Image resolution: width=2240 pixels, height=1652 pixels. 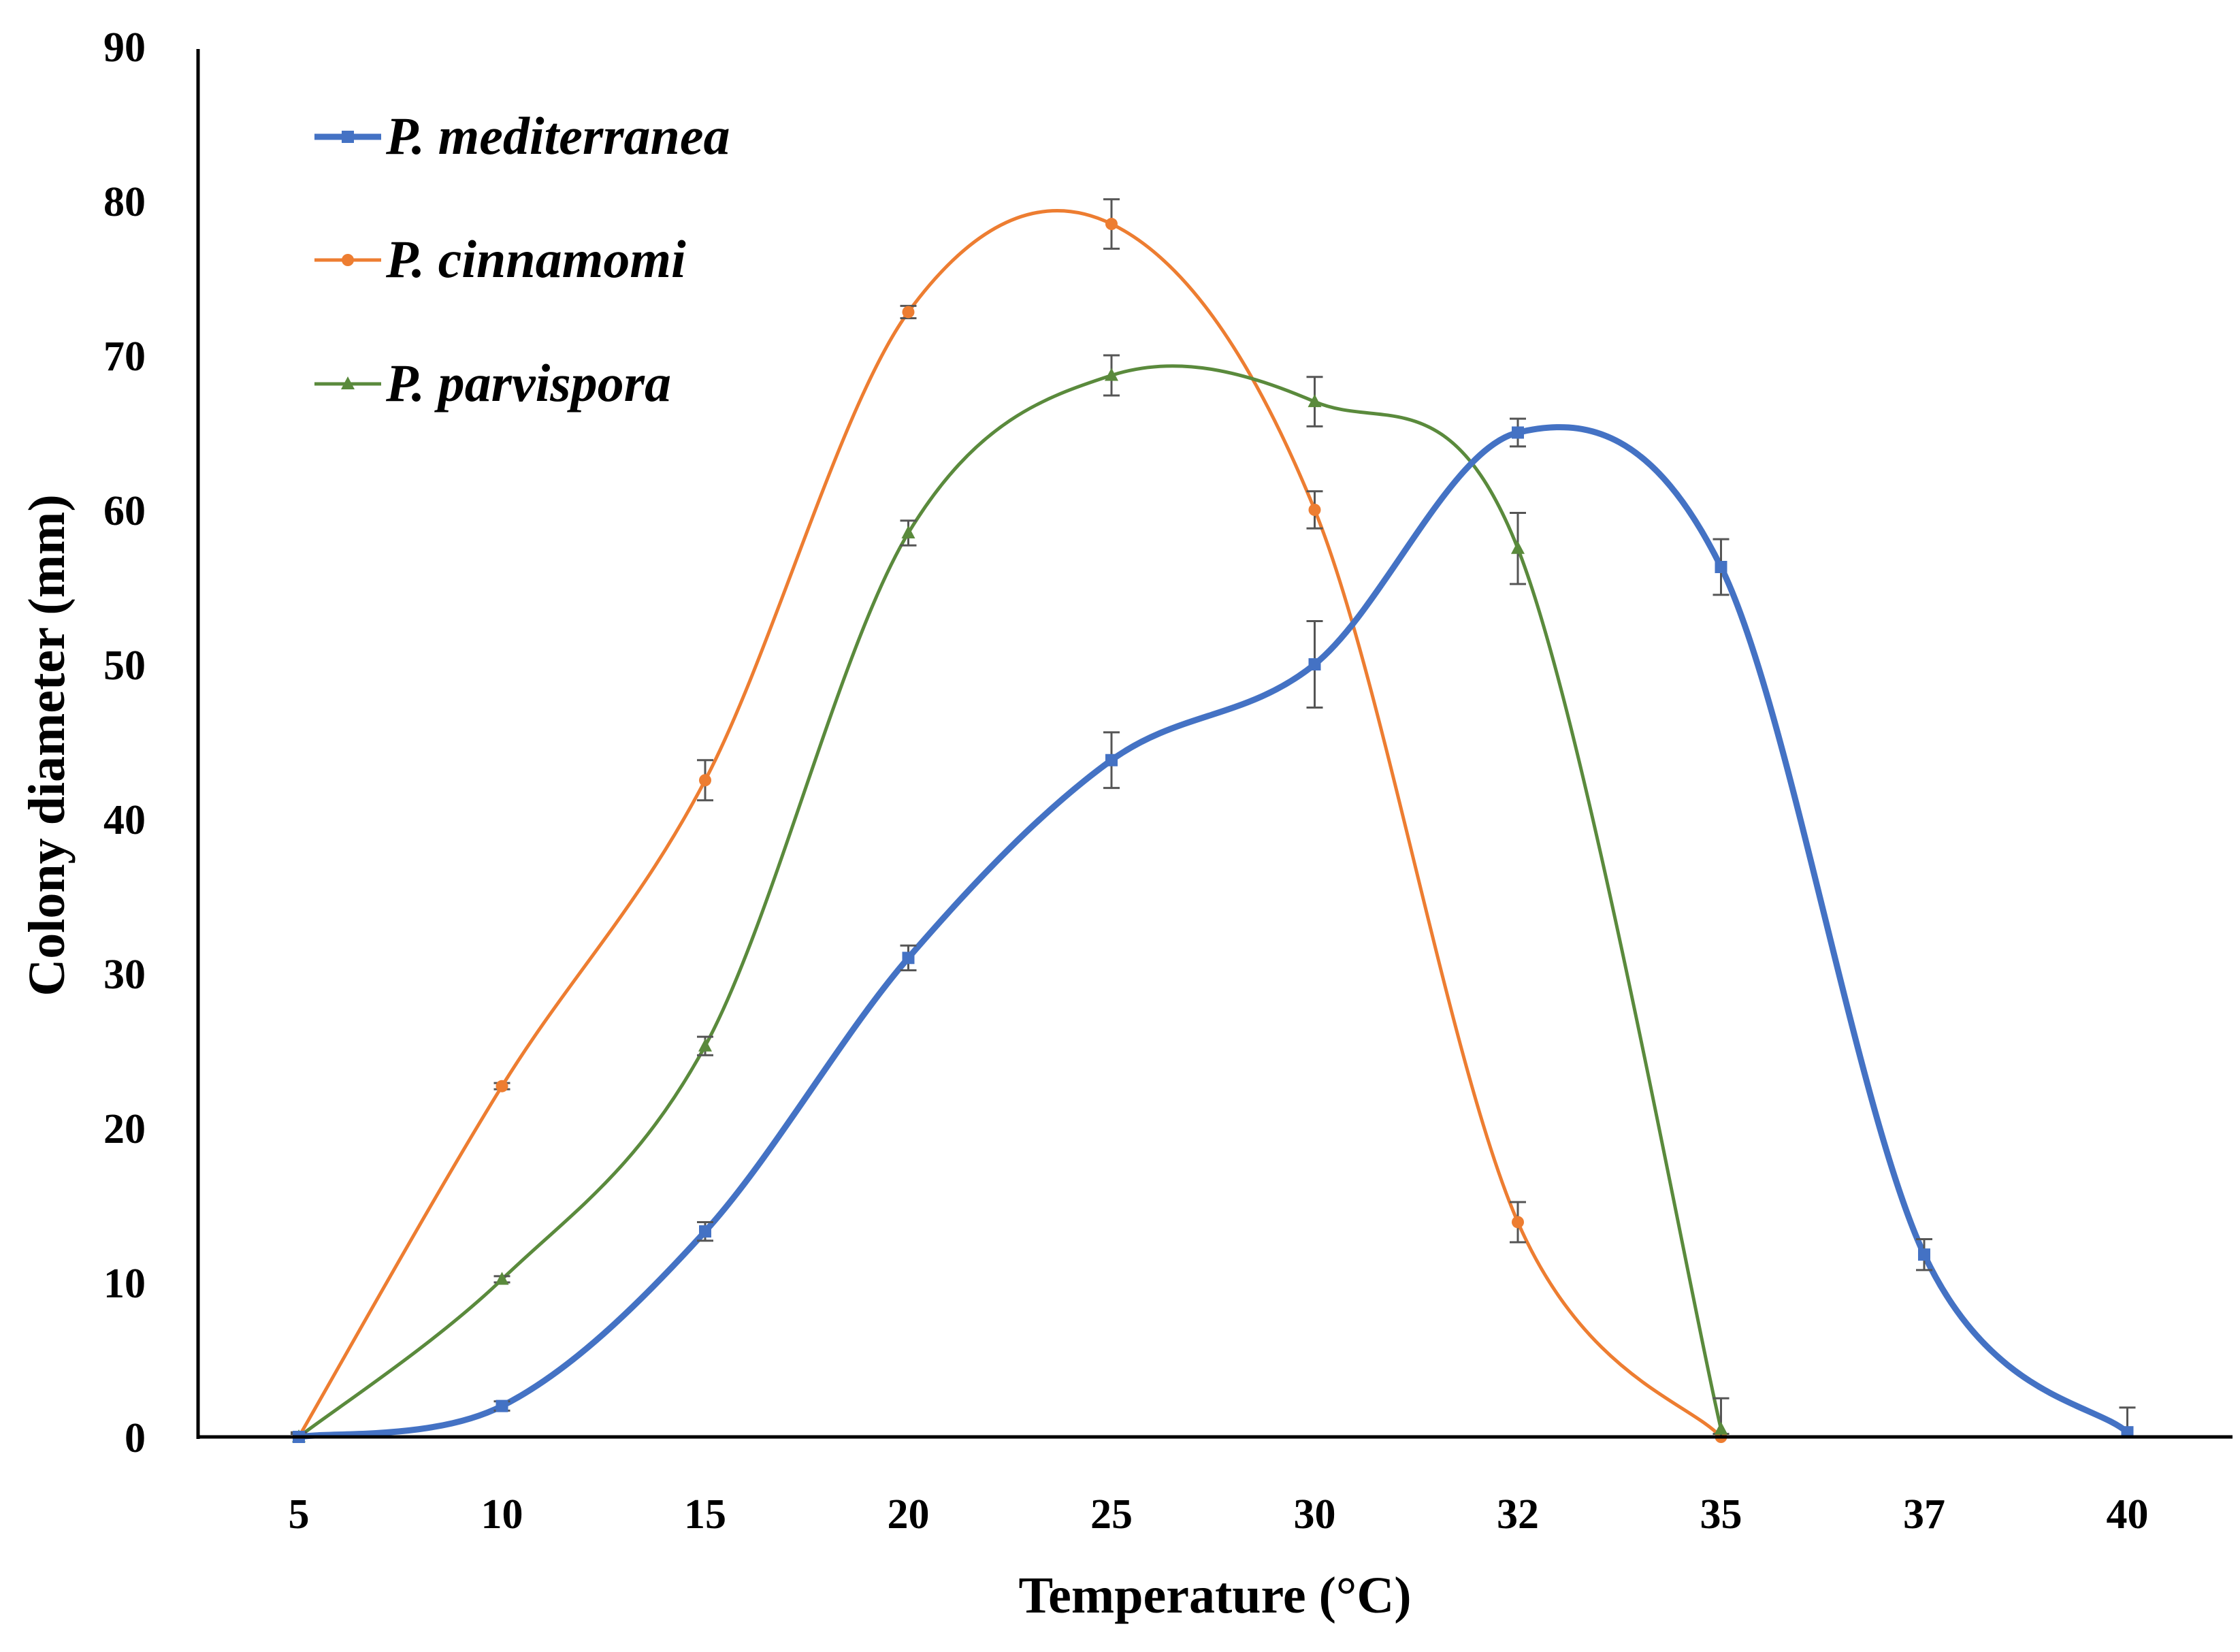 What do you see at coordinates (124, 1284) in the screenshot?
I see `y-tick-label: 10` at bounding box center [124, 1284].